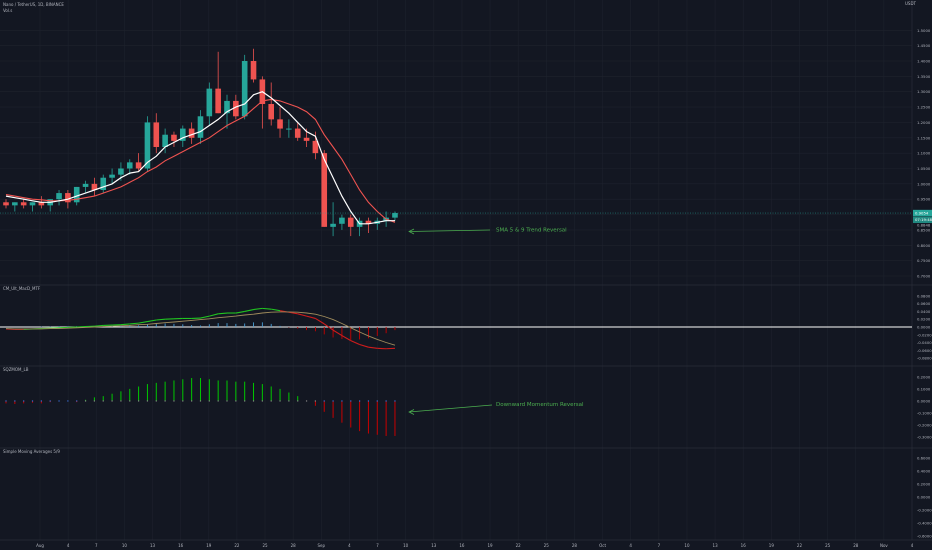 The width and height of the screenshot is (932, 550). I want to click on squeeze-tick-label: -0.2000, so click(924, 425).